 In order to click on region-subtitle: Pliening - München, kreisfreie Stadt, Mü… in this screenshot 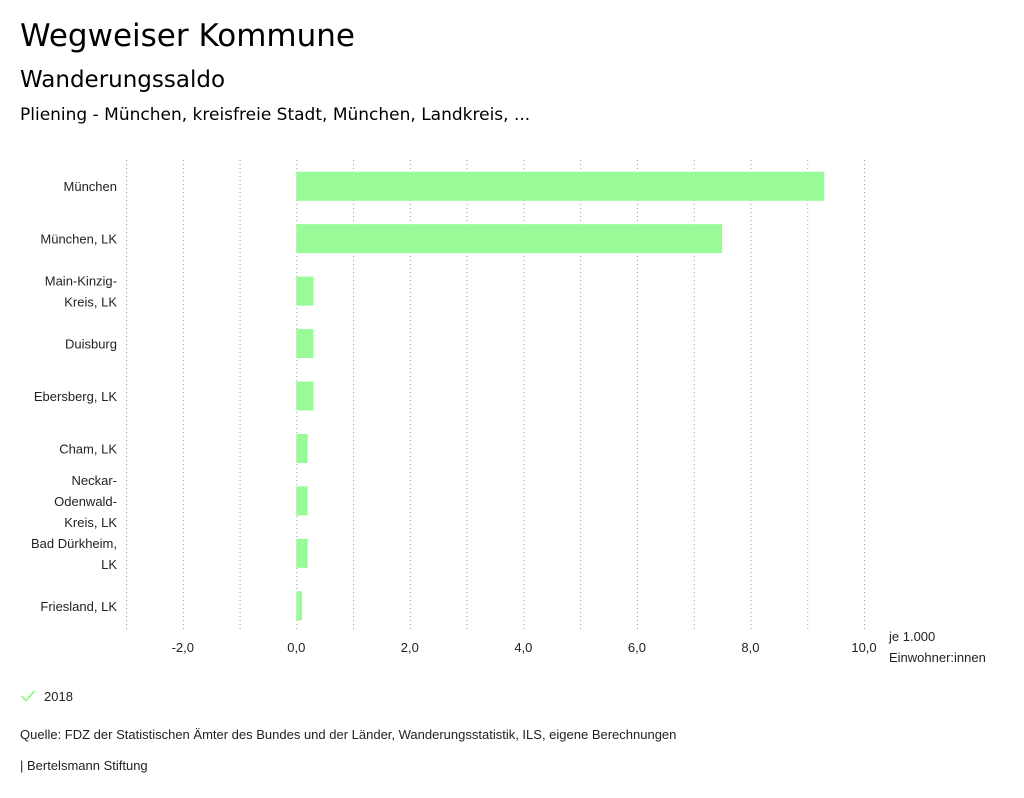, I will do `click(275, 115)`.